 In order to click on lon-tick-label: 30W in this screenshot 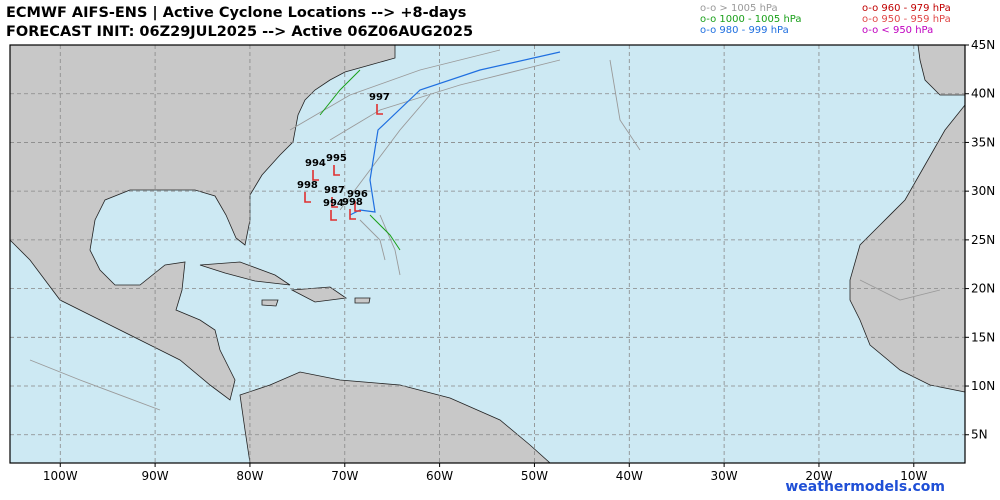, I will do `click(724, 476)`.